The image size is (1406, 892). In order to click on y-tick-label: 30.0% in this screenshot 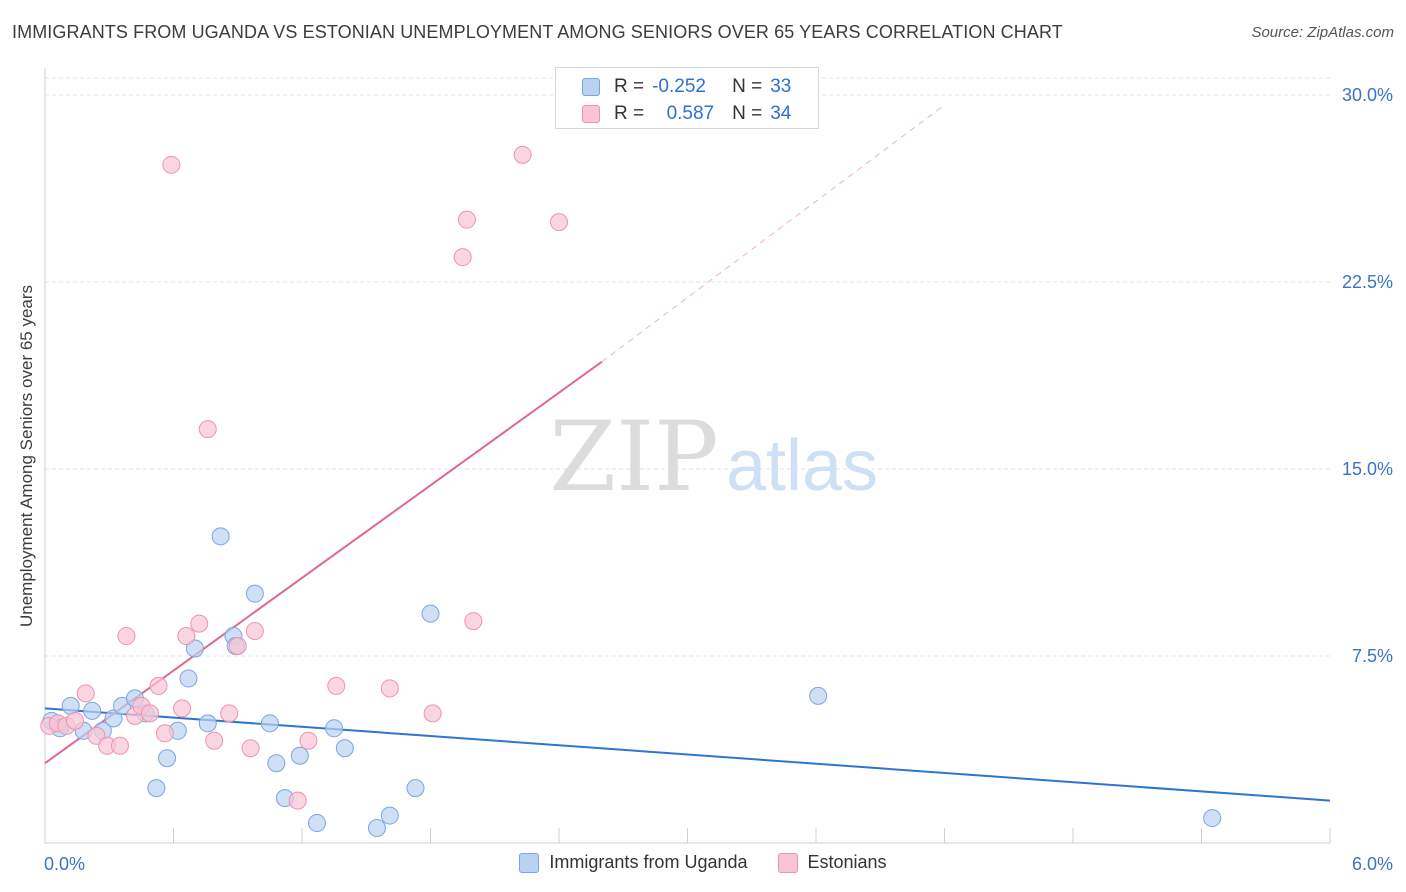, I will do `click(1367, 95)`.